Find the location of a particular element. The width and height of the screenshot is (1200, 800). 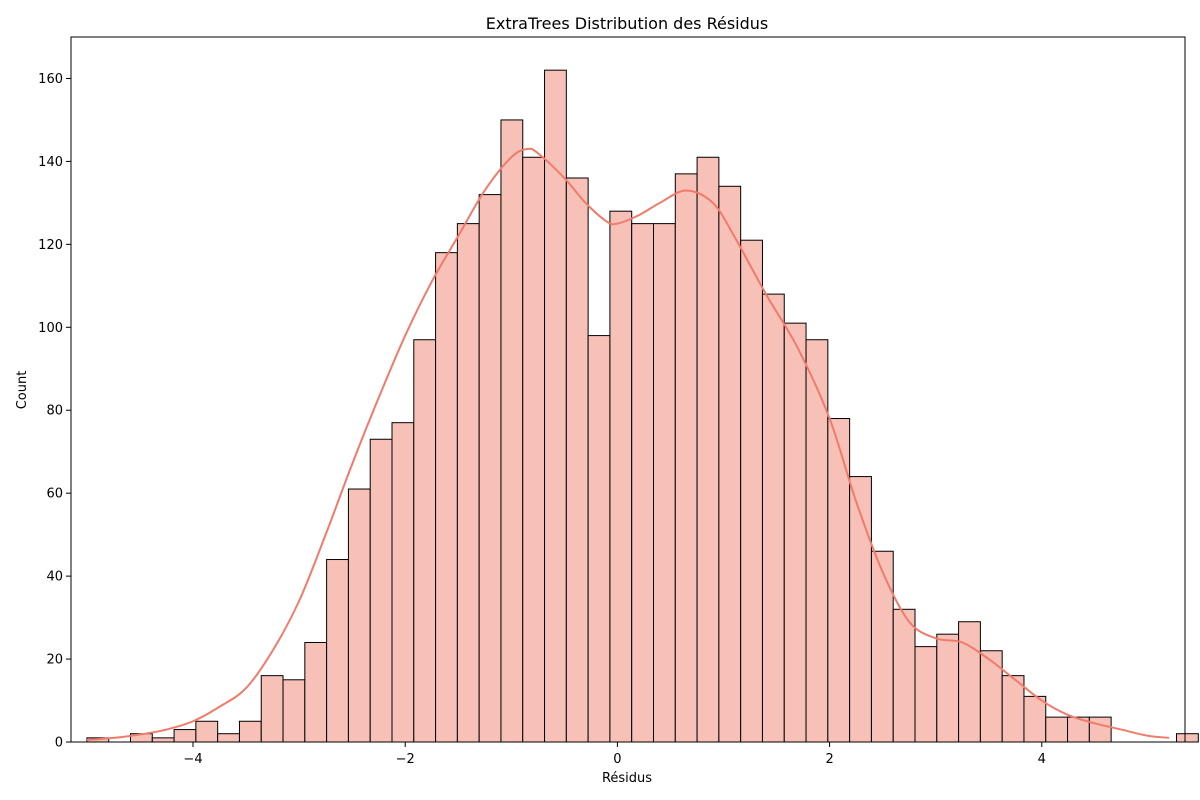

x-axis-label: Résidus is located at coordinates (627, 778).